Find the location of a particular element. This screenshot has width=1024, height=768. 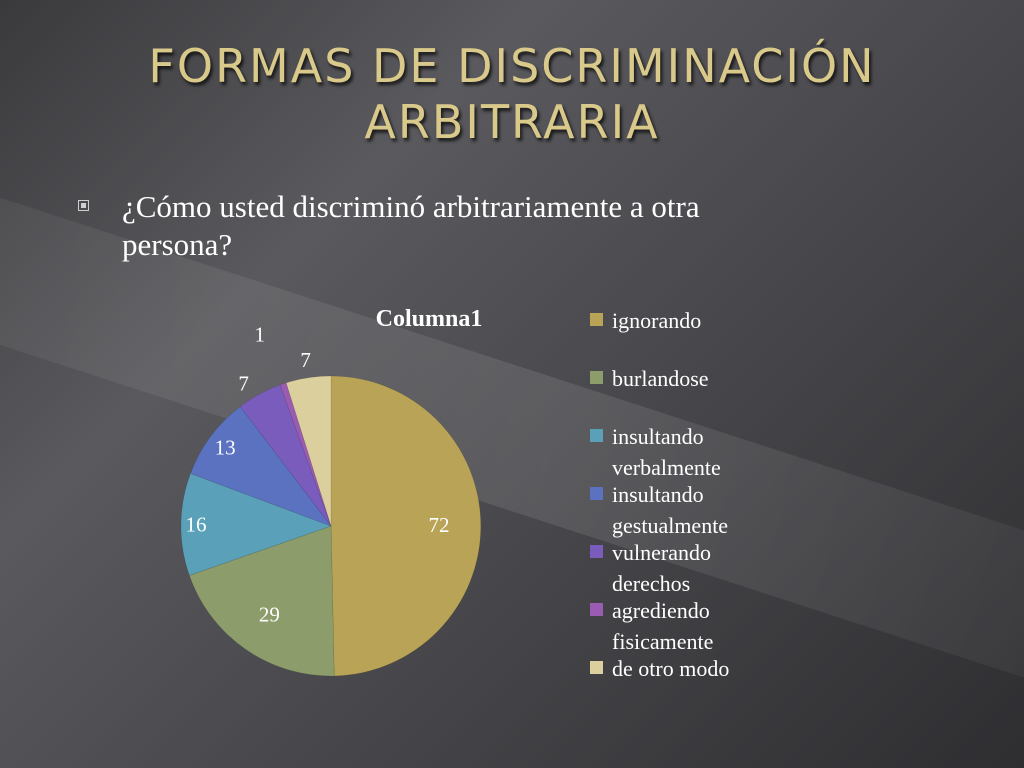

legend-label-0: ignorando is located at coordinates (656, 320).